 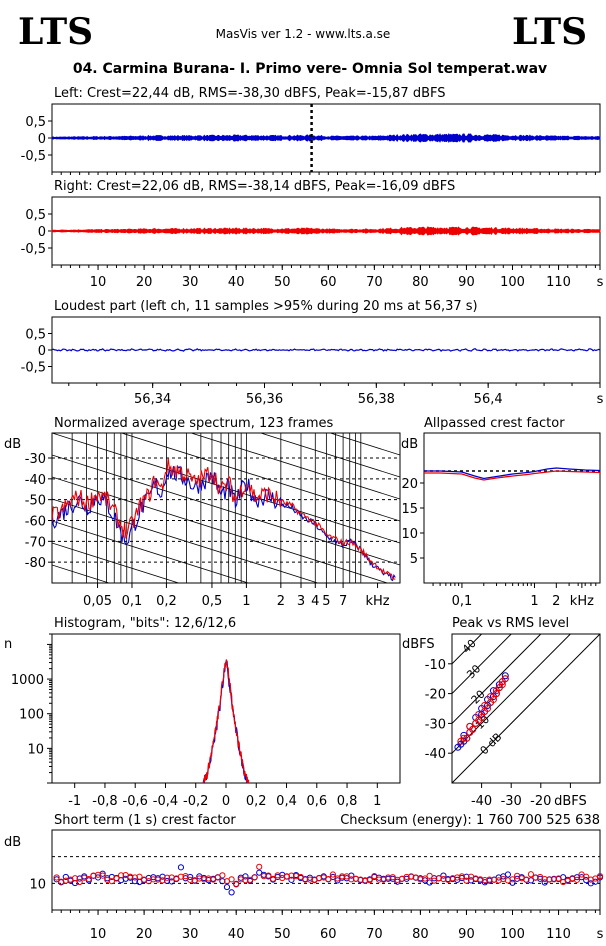 What do you see at coordinates (326, 601) in the screenshot?
I see `spectrum-xtick-label: 5` at bounding box center [326, 601].